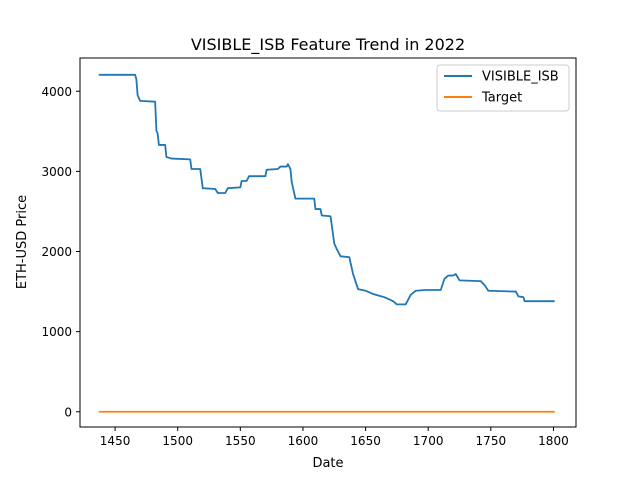 The height and width of the screenshot is (484, 640). What do you see at coordinates (328, 45) in the screenshot?
I see `chart-title: VISIBLE_ISB Feature Trend in 2022` at bounding box center [328, 45].